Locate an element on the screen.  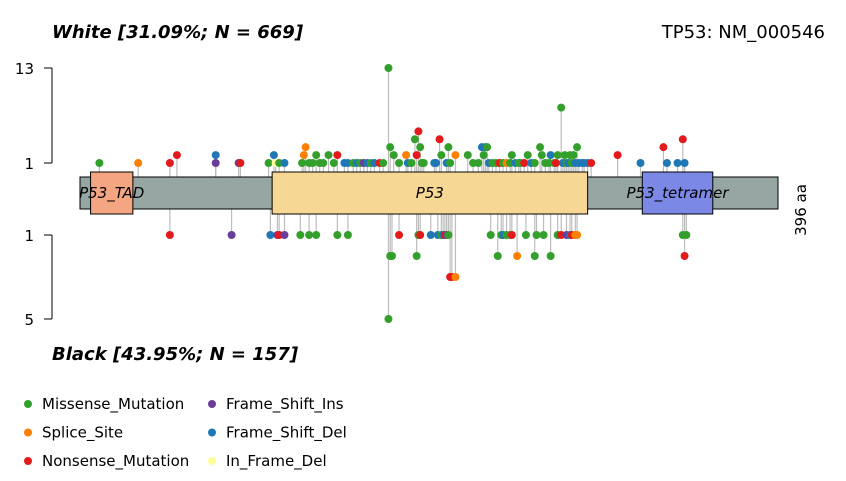
domain-label-P53_tetramer: P53_tetramer is located at coordinates (678, 193).